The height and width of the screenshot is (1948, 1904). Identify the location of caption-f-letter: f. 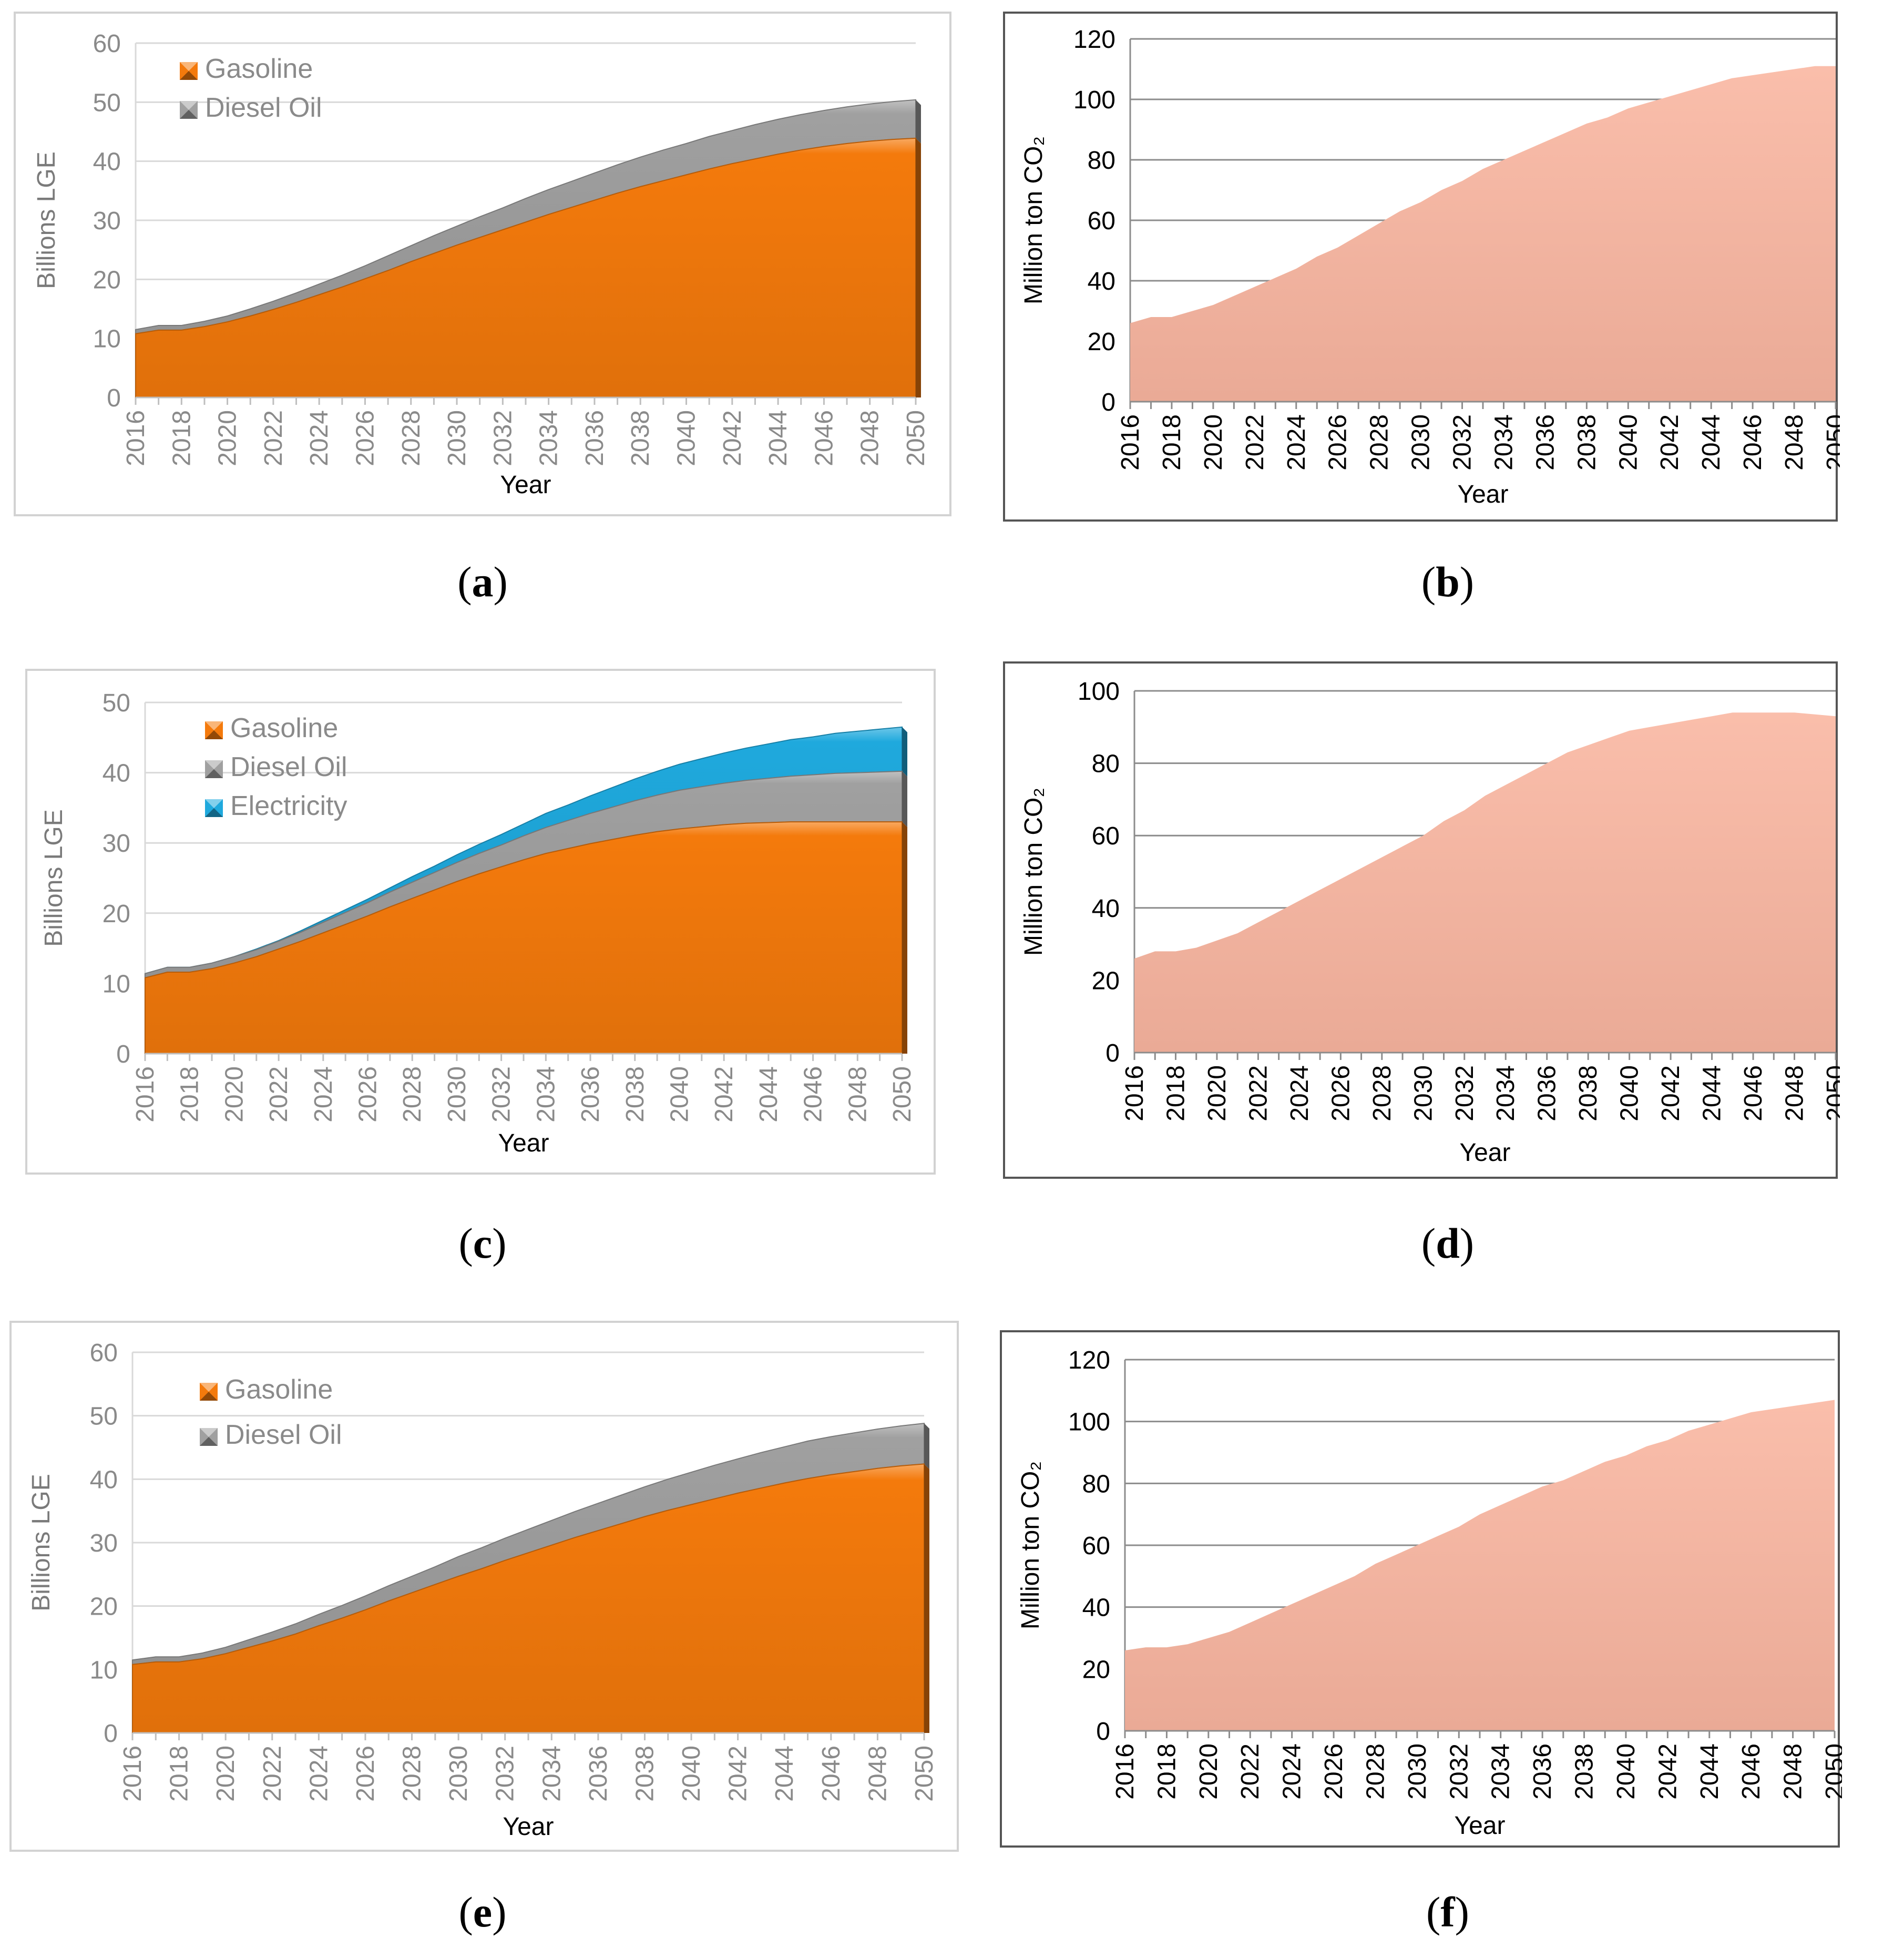
(1447, 1912).